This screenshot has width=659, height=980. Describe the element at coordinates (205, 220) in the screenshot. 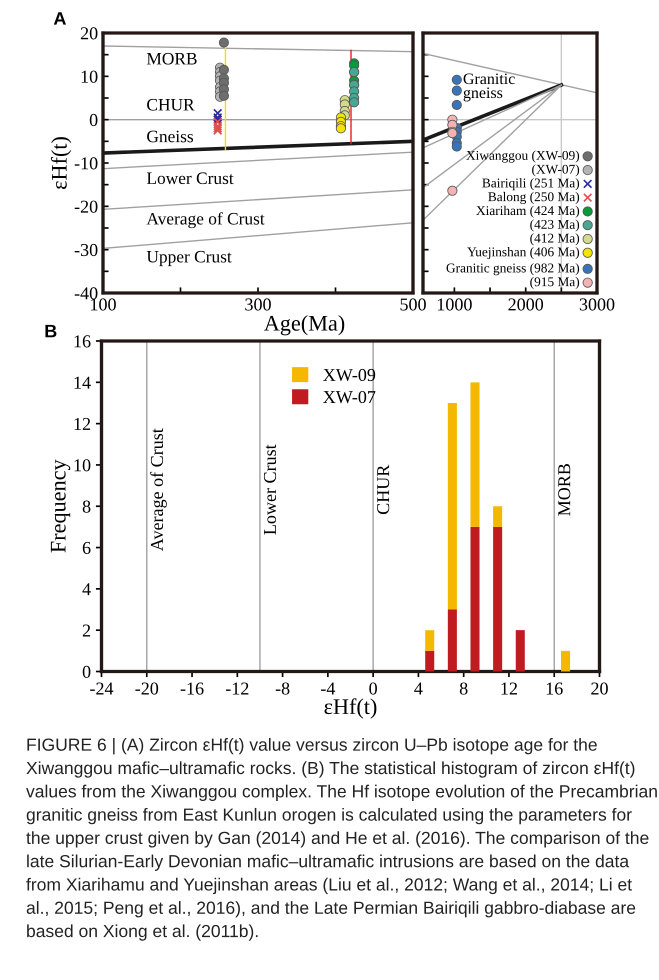

I see `series-label: Average of Crust` at that location.